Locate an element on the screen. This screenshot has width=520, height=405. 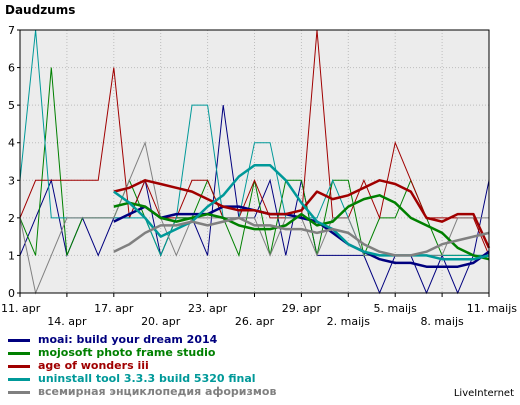
branding-text: LiveInternet is located at coordinates (483, 393).